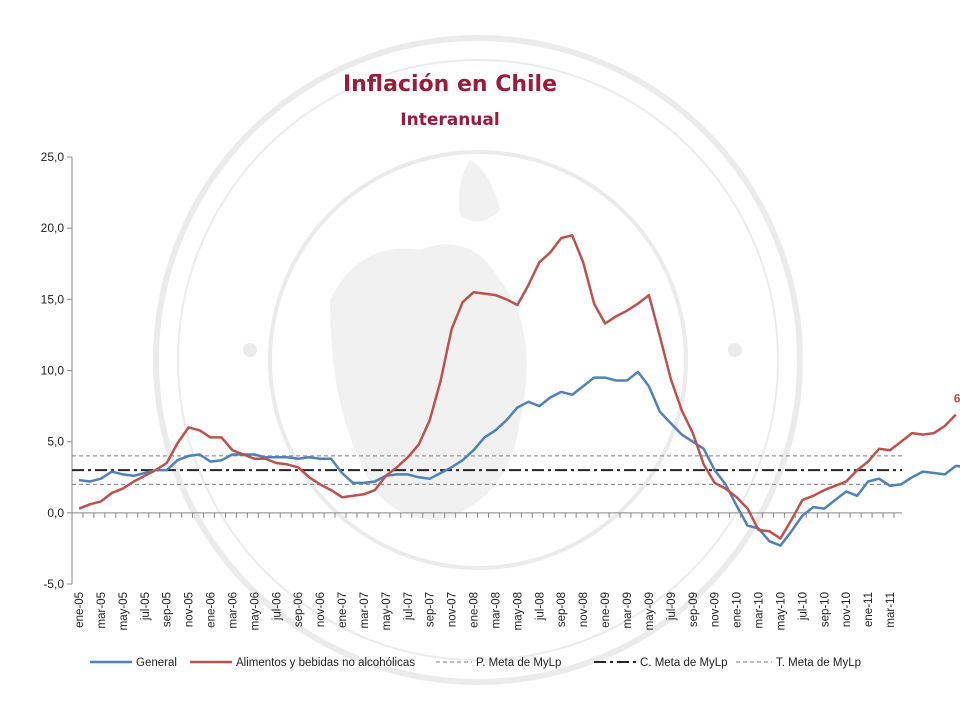 The image size is (960, 720). Describe the element at coordinates (124, 611) in the screenshot. I see `x-tick-label: may-05` at that location.